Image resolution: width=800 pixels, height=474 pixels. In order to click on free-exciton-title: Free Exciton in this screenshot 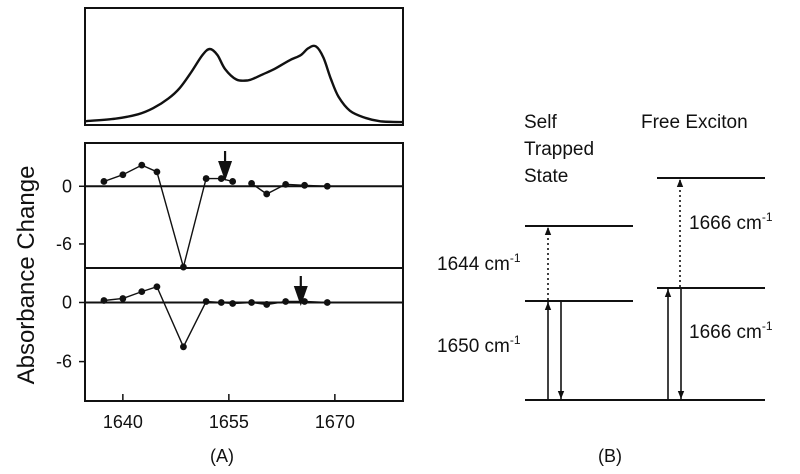, I will do `click(694, 122)`.